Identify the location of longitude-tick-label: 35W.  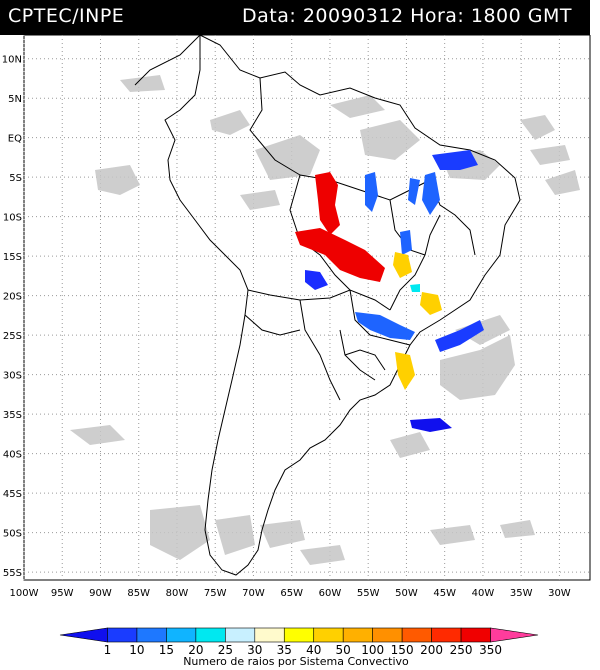
(521, 593).